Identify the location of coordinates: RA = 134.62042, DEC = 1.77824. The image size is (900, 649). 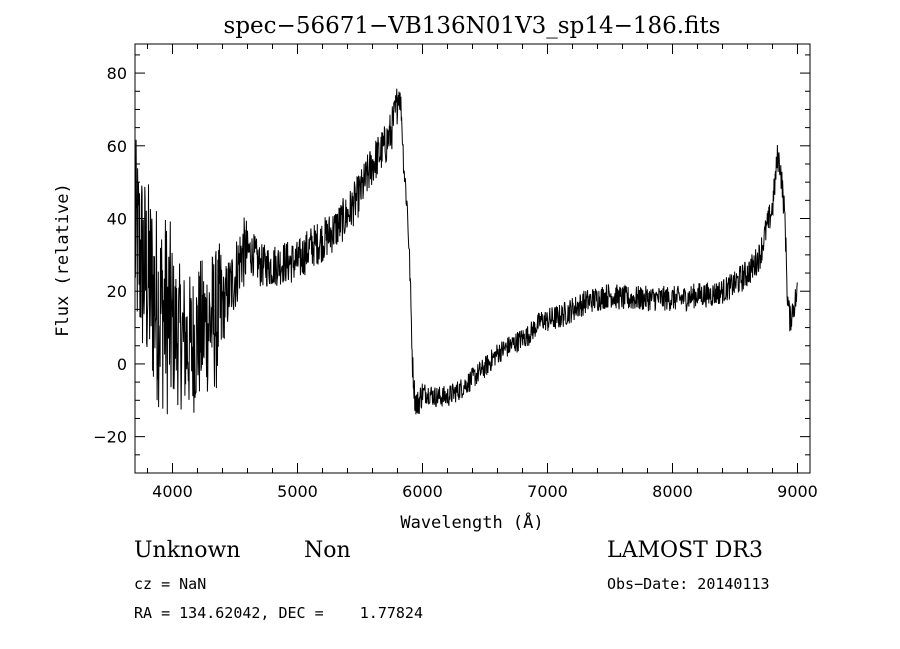
(278, 613).